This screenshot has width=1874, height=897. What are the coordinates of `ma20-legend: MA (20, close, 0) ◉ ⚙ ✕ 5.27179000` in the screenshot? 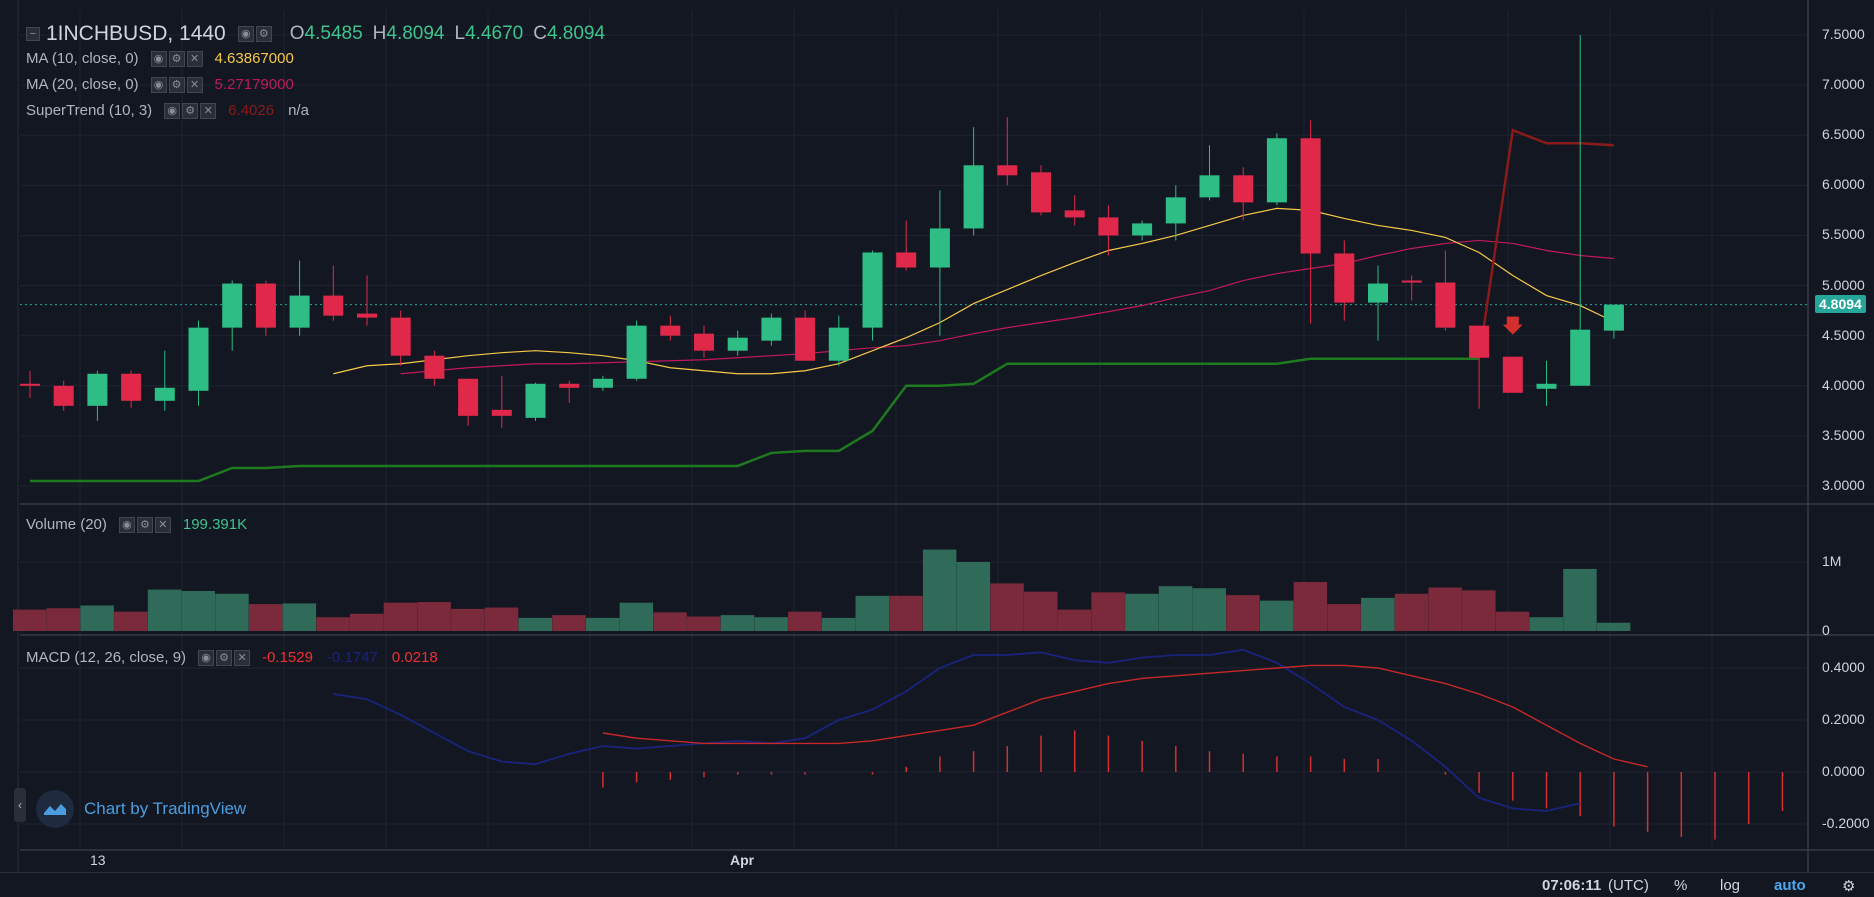 It's located at (160, 84).